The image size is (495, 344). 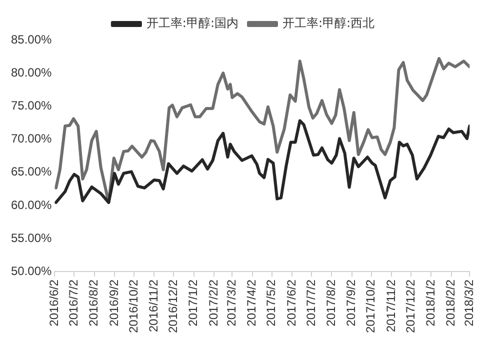 I want to click on x-tick-label: 2017/8/2, so click(x=331, y=302).